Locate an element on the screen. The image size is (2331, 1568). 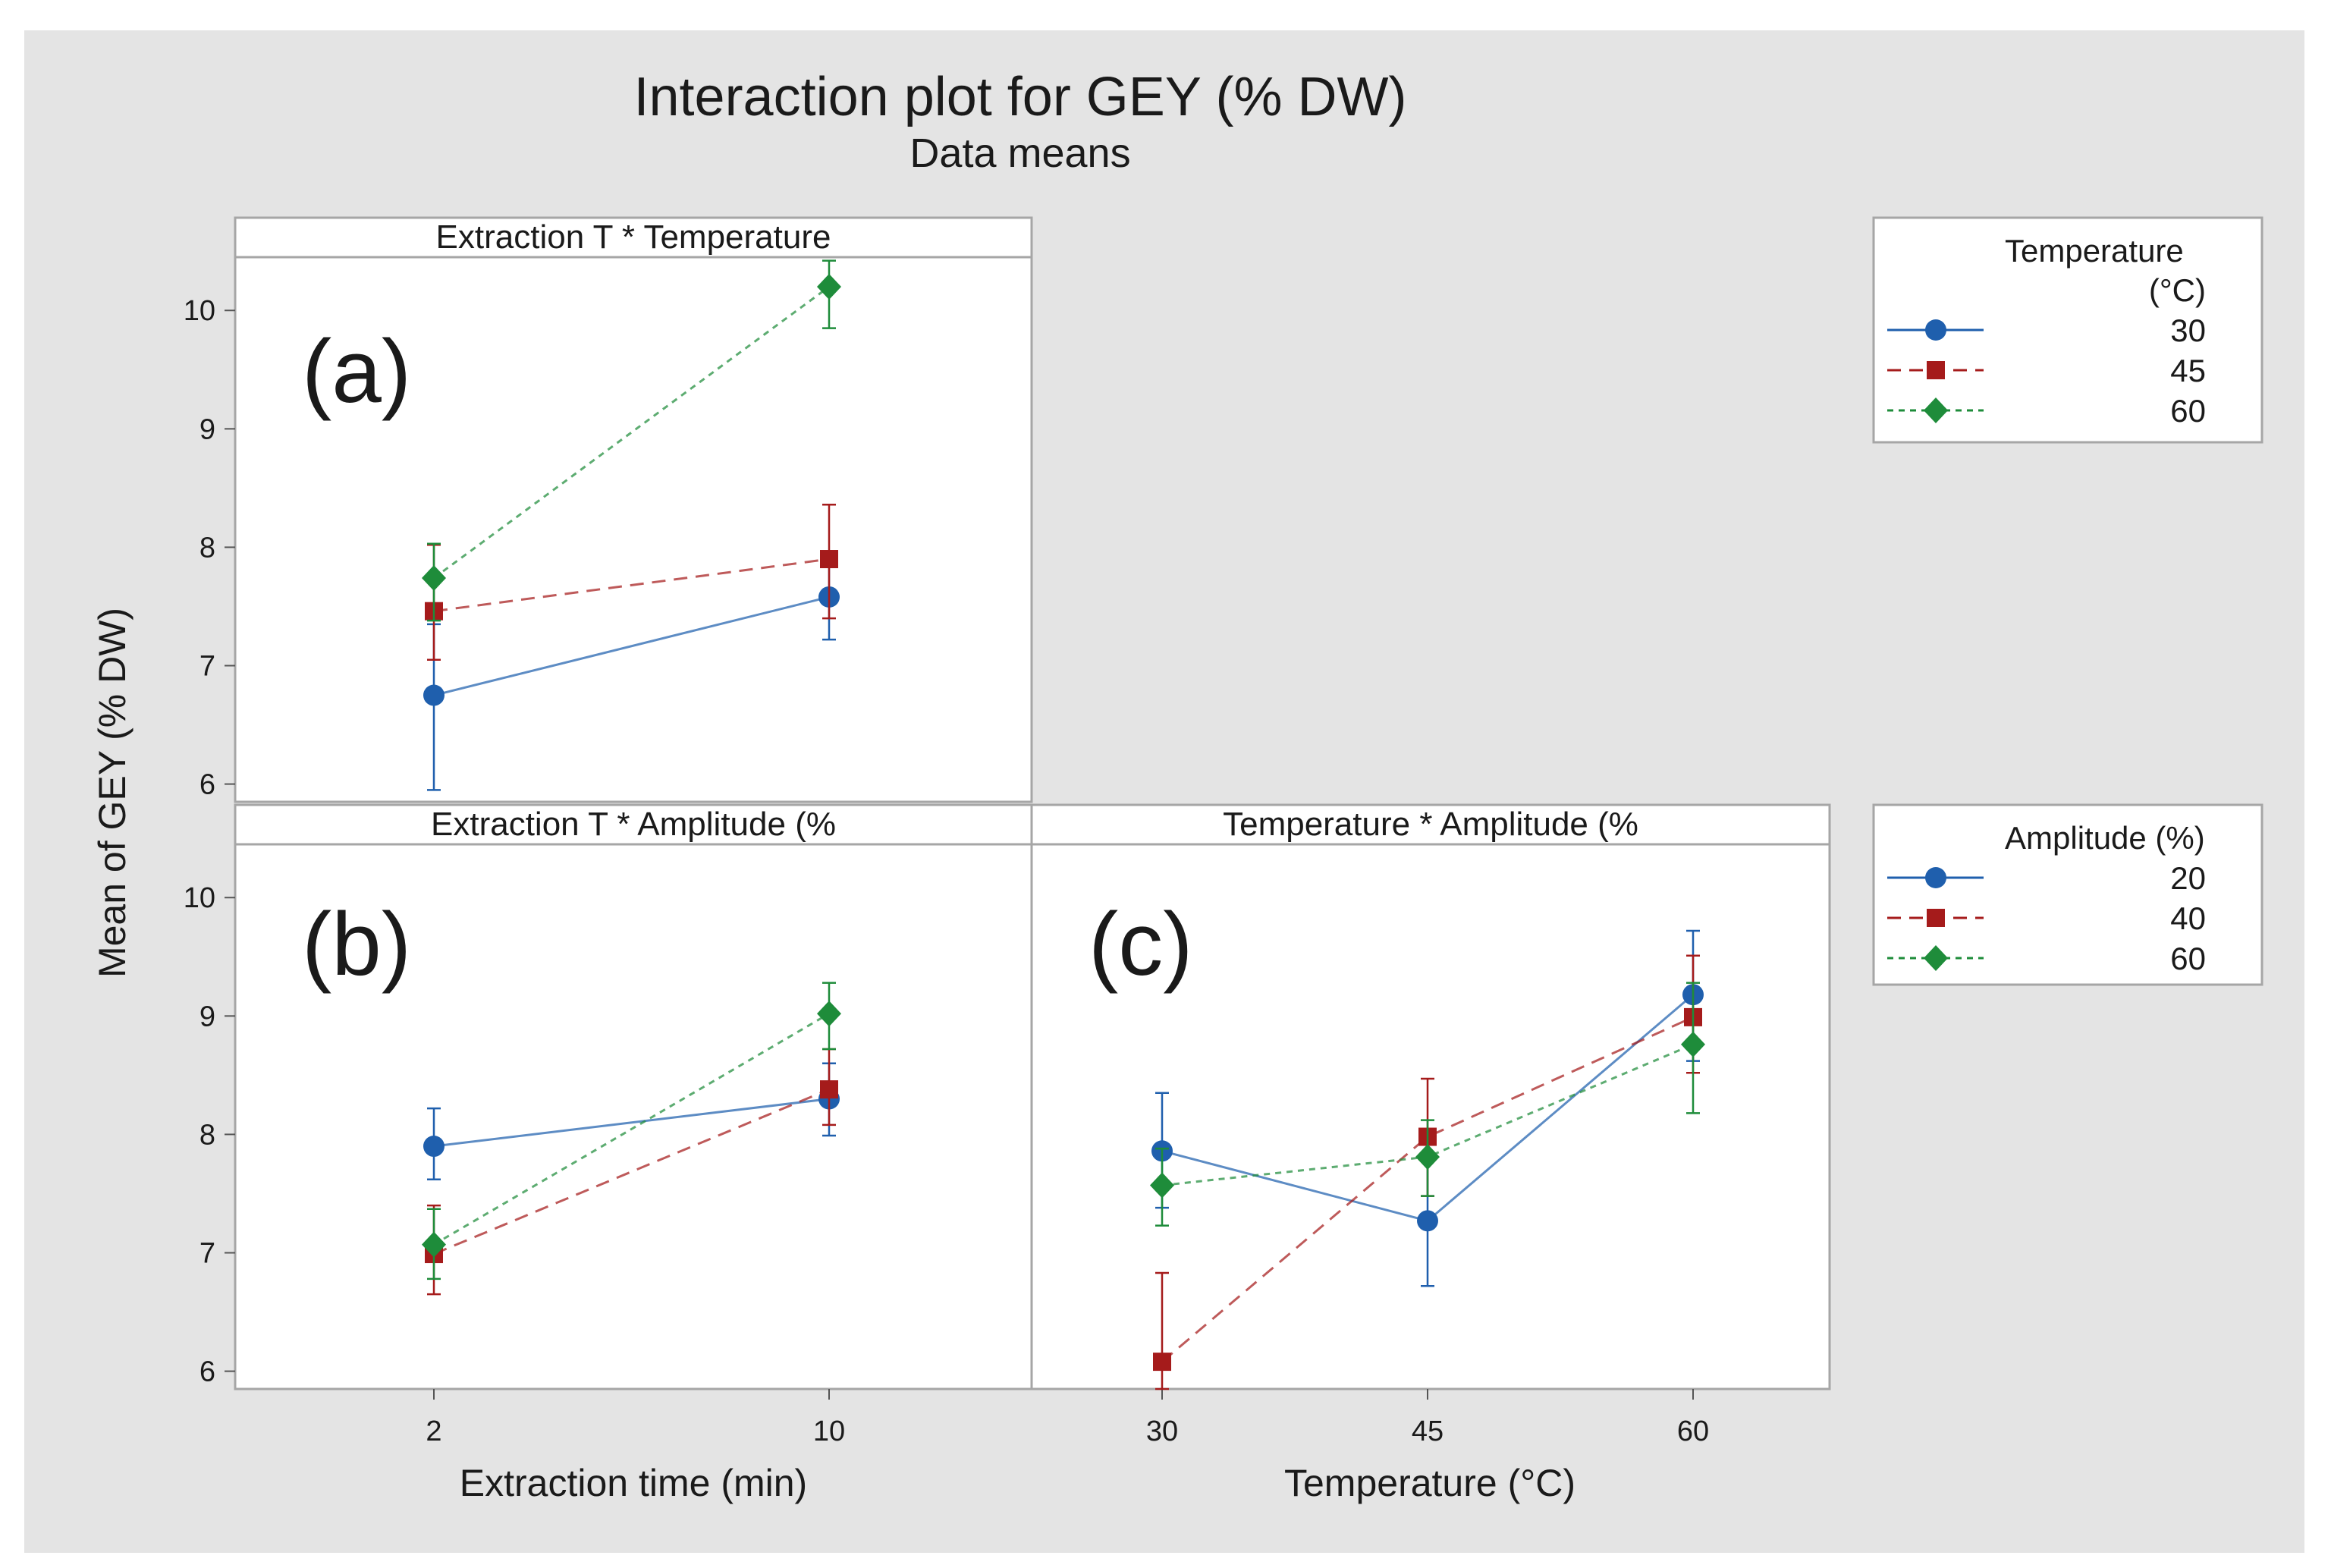
legend-title: Amplitude (%) is located at coordinates (2105, 838).